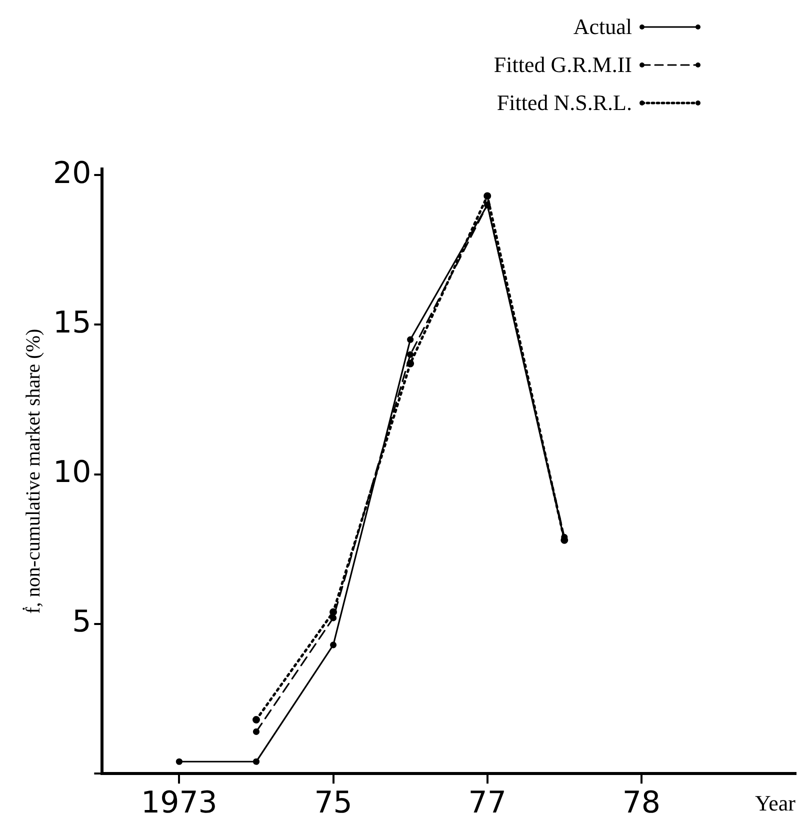 The height and width of the screenshot is (834, 810). What do you see at coordinates (775, 803) in the screenshot?
I see `x-axis-title: Year` at bounding box center [775, 803].